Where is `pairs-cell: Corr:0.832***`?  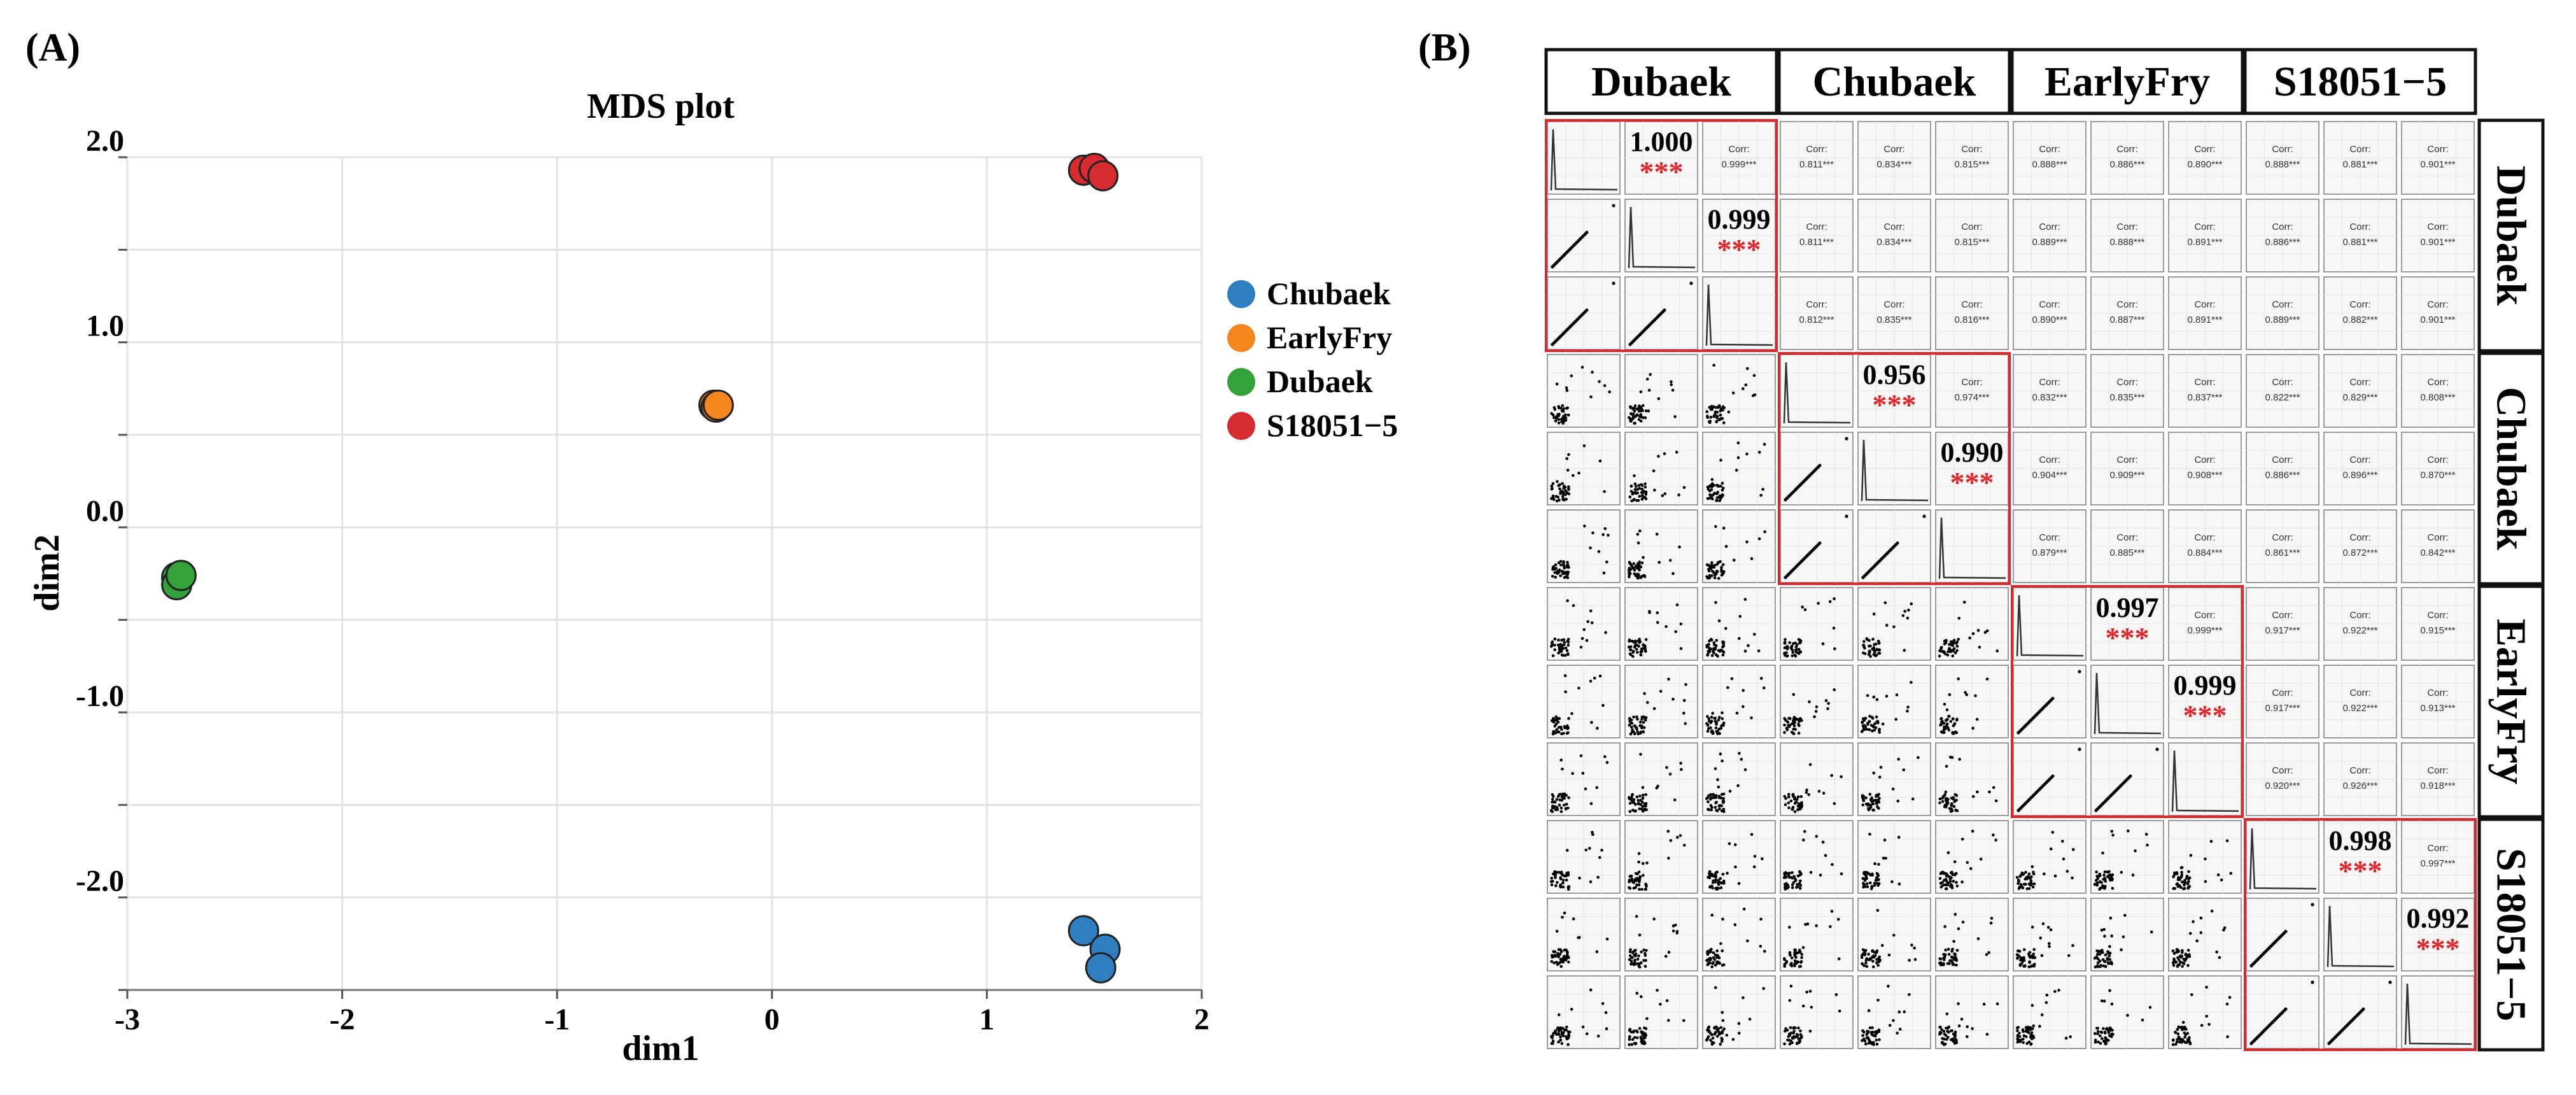 pairs-cell: Corr:0.832*** is located at coordinates (2050, 391).